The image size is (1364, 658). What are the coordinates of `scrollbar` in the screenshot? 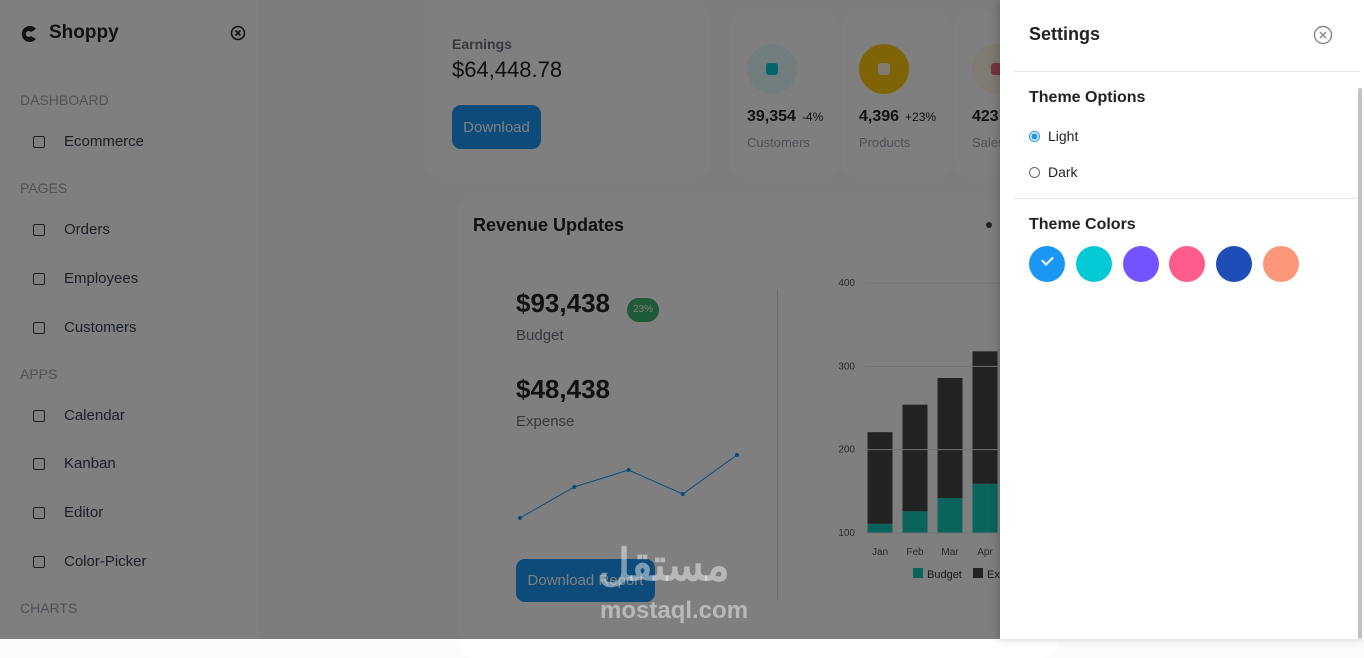 It's located at (1360, 363).